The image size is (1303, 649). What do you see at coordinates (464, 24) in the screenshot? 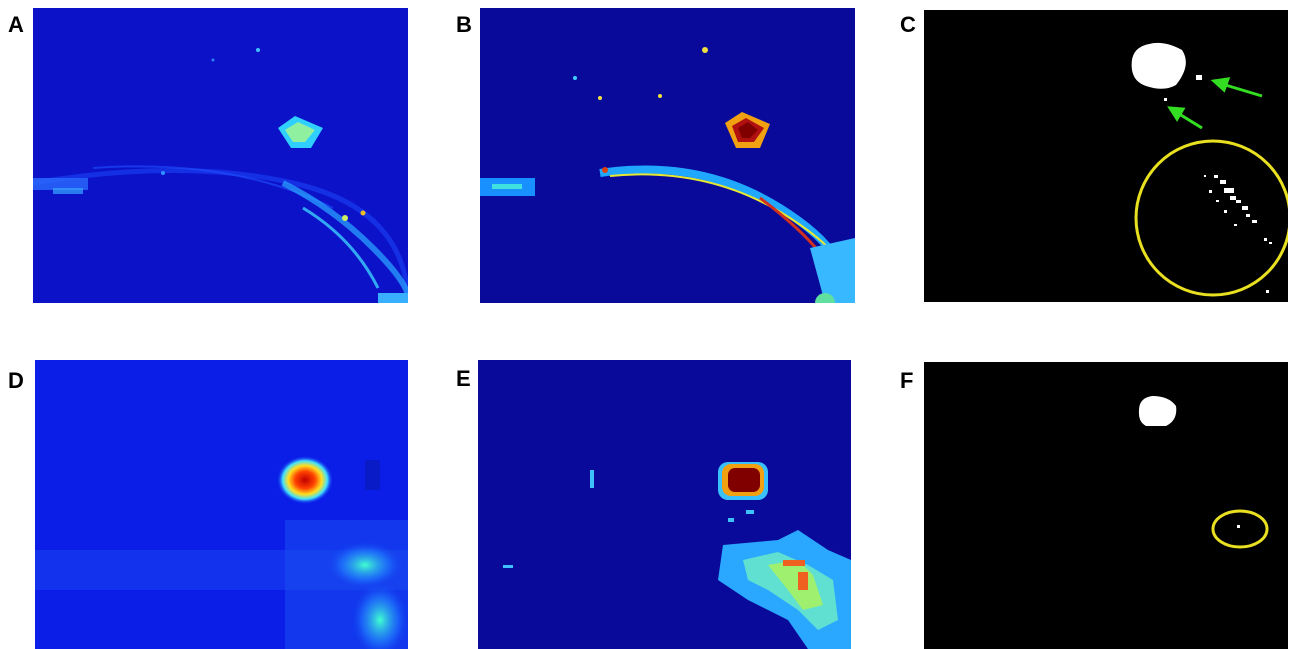
I see `panel-label-b: B` at bounding box center [464, 24].